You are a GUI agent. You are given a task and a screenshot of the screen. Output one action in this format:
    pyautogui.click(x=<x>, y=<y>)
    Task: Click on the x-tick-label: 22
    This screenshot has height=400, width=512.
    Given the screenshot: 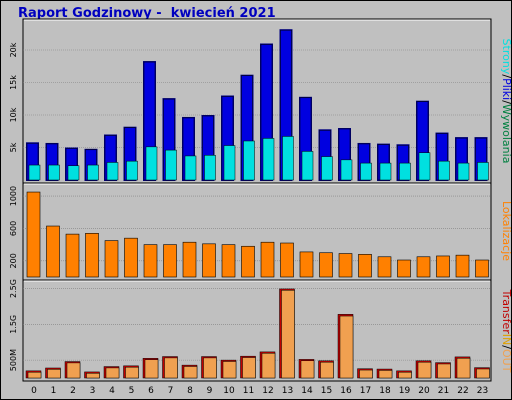 What is the action you would take?
    pyautogui.click(x=462, y=391)
    